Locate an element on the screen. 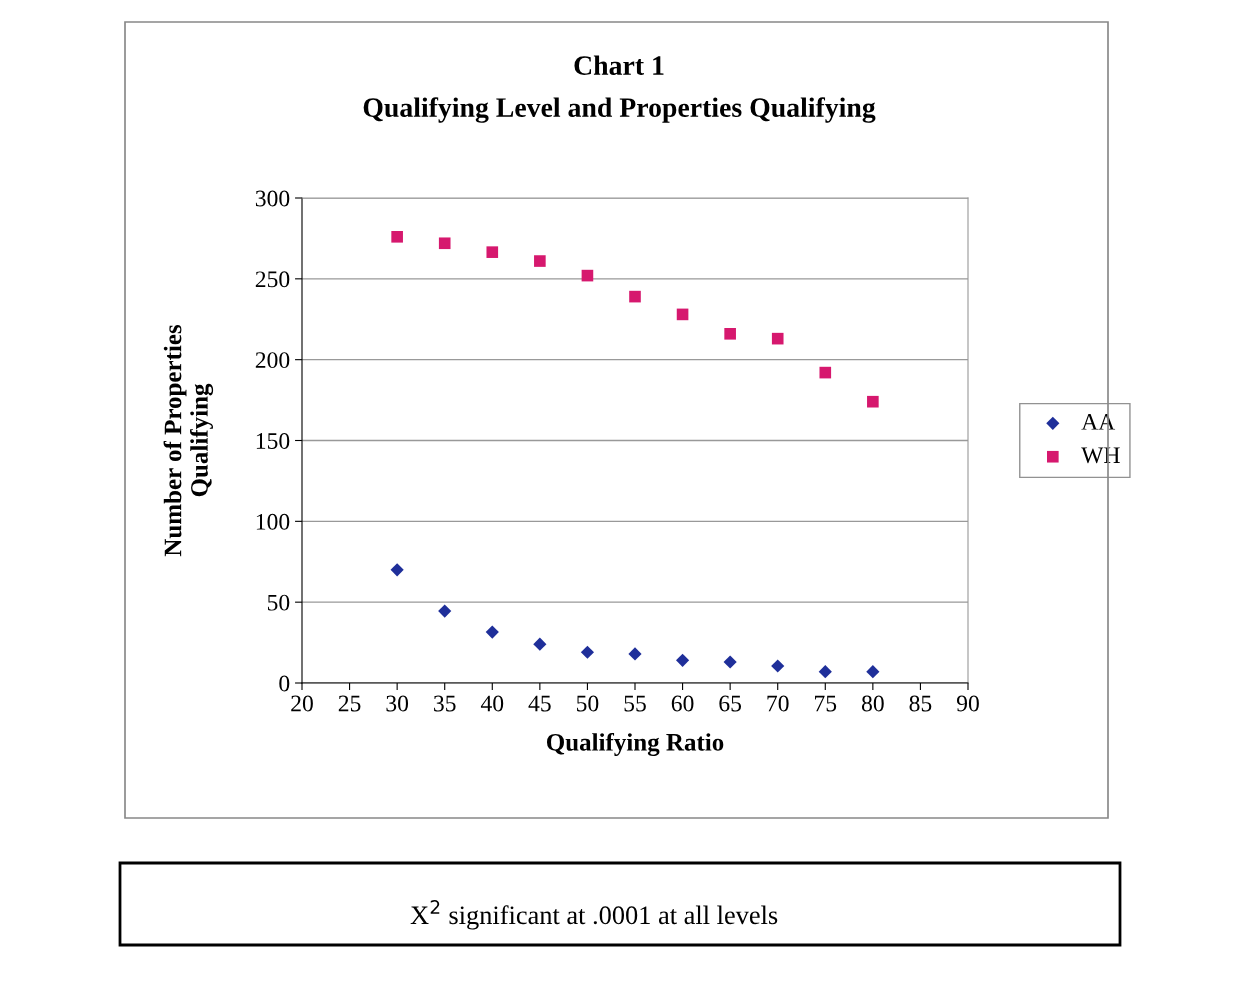 The image size is (1238, 982). x-tick-label: 45 is located at coordinates (539, 703).